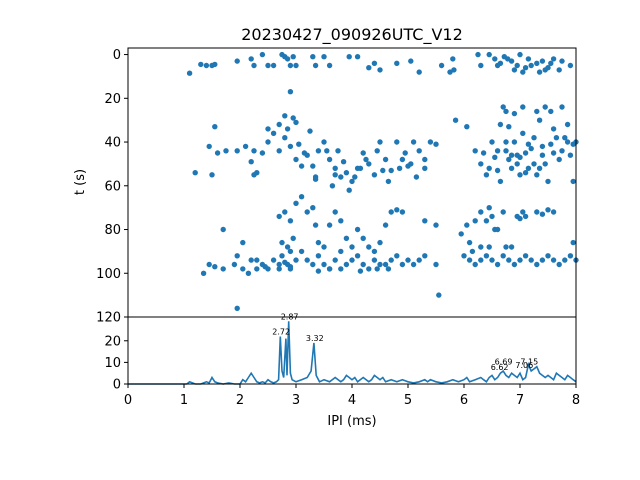 The height and width of the screenshot is (480, 640). Describe the element at coordinates (352, 35) in the screenshot. I see `chart-title: 20230427_090926UTC_V12` at that location.